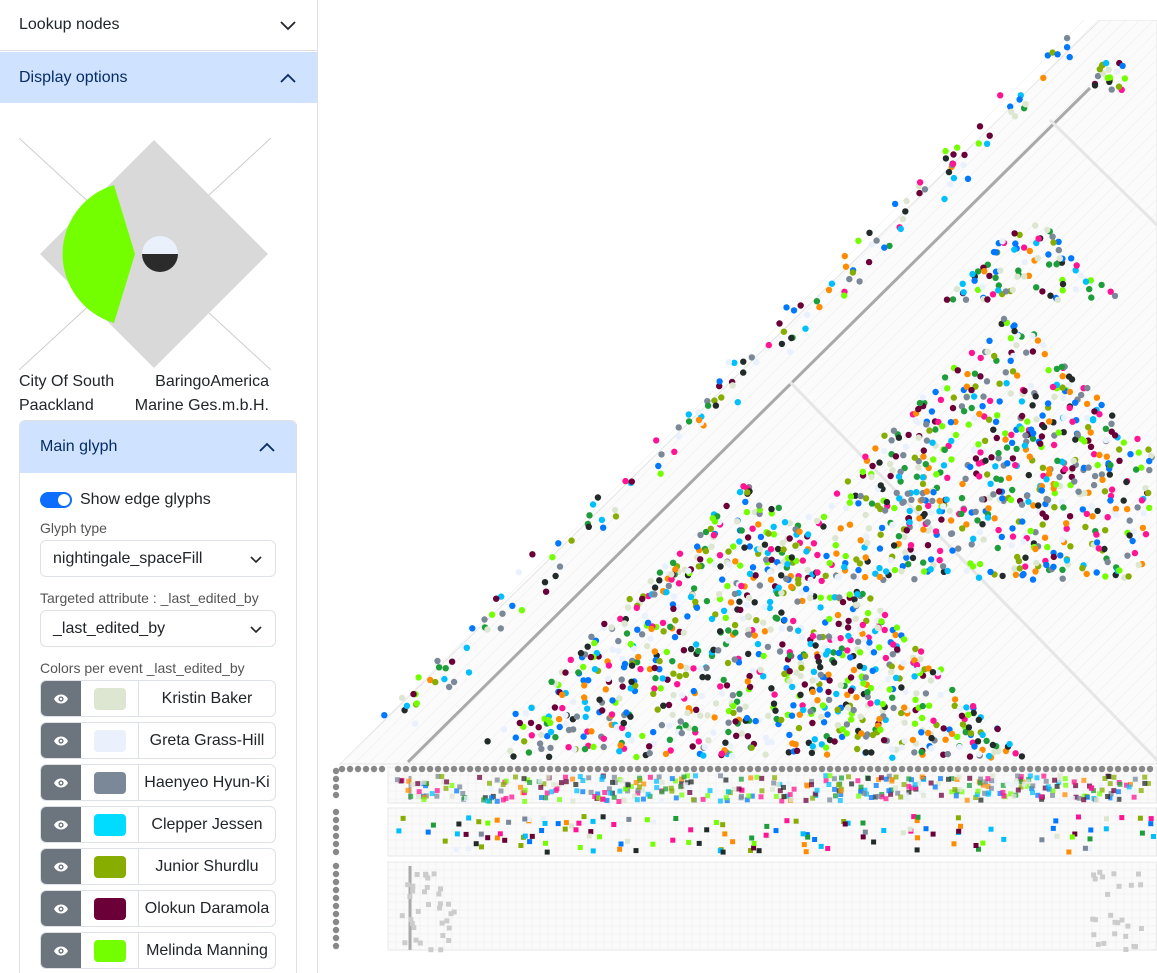 Image resolution: width=1157 pixels, height=973 pixels. What do you see at coordinates (158, 447) in the screenshot?
I see `main-glyph-header: Main glyph` at bounding box center [158, 447].